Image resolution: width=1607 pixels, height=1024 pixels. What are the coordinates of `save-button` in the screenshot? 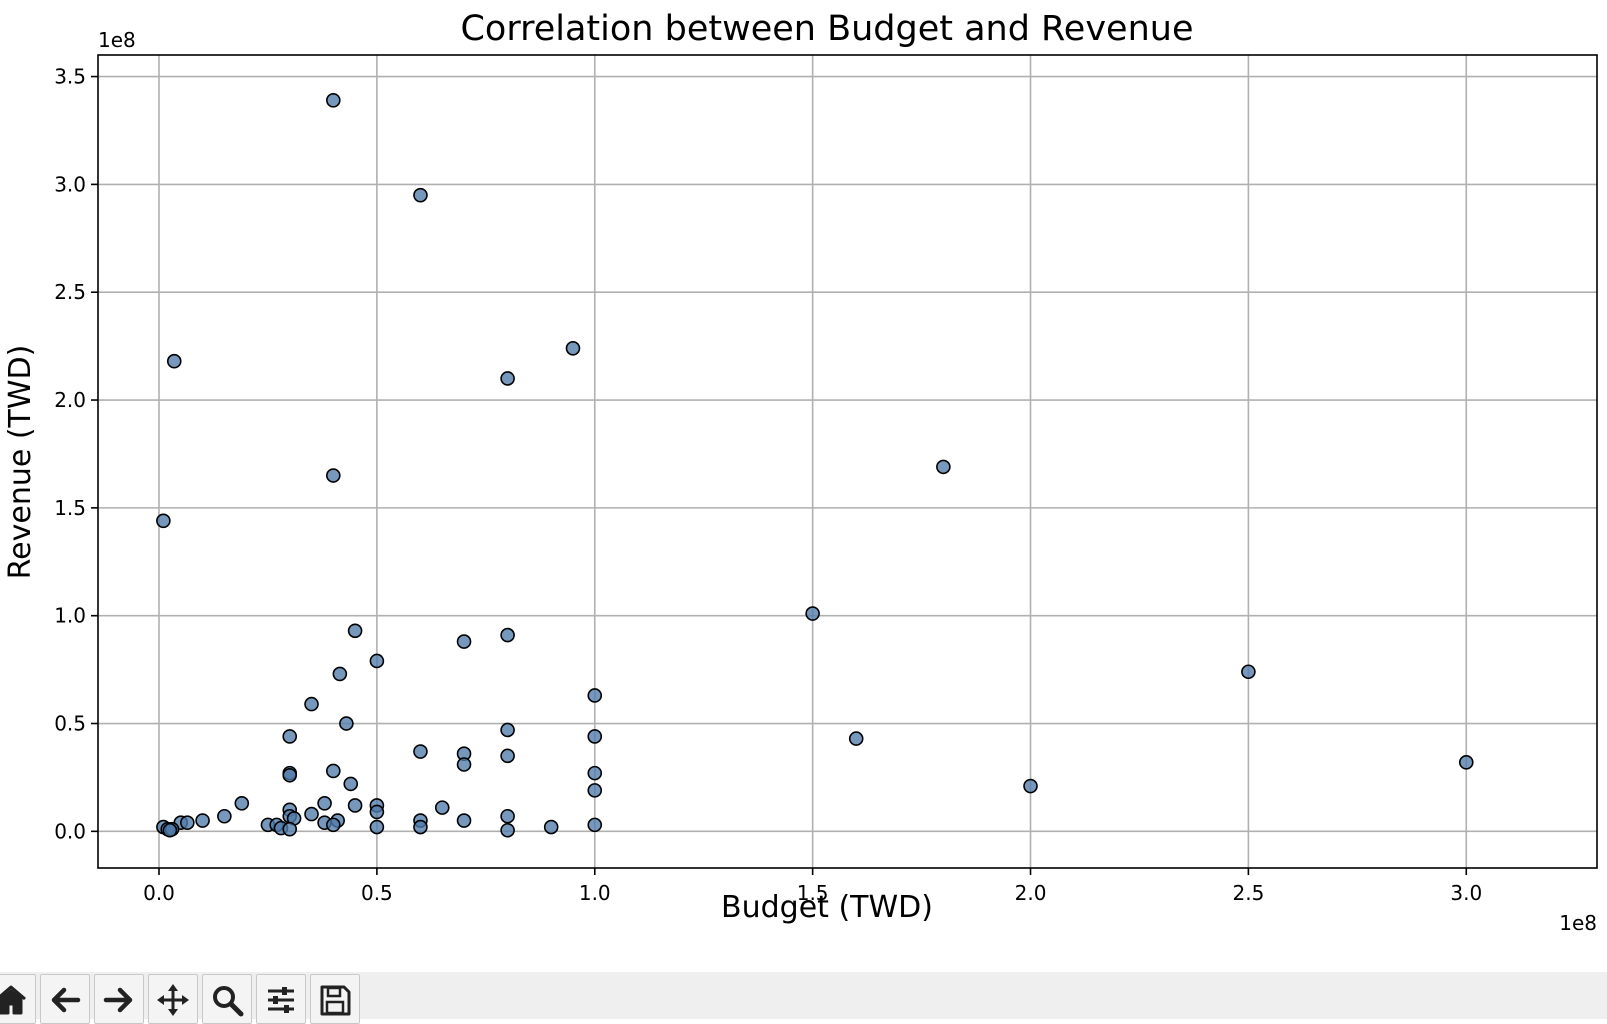 It's located at (335, 999).